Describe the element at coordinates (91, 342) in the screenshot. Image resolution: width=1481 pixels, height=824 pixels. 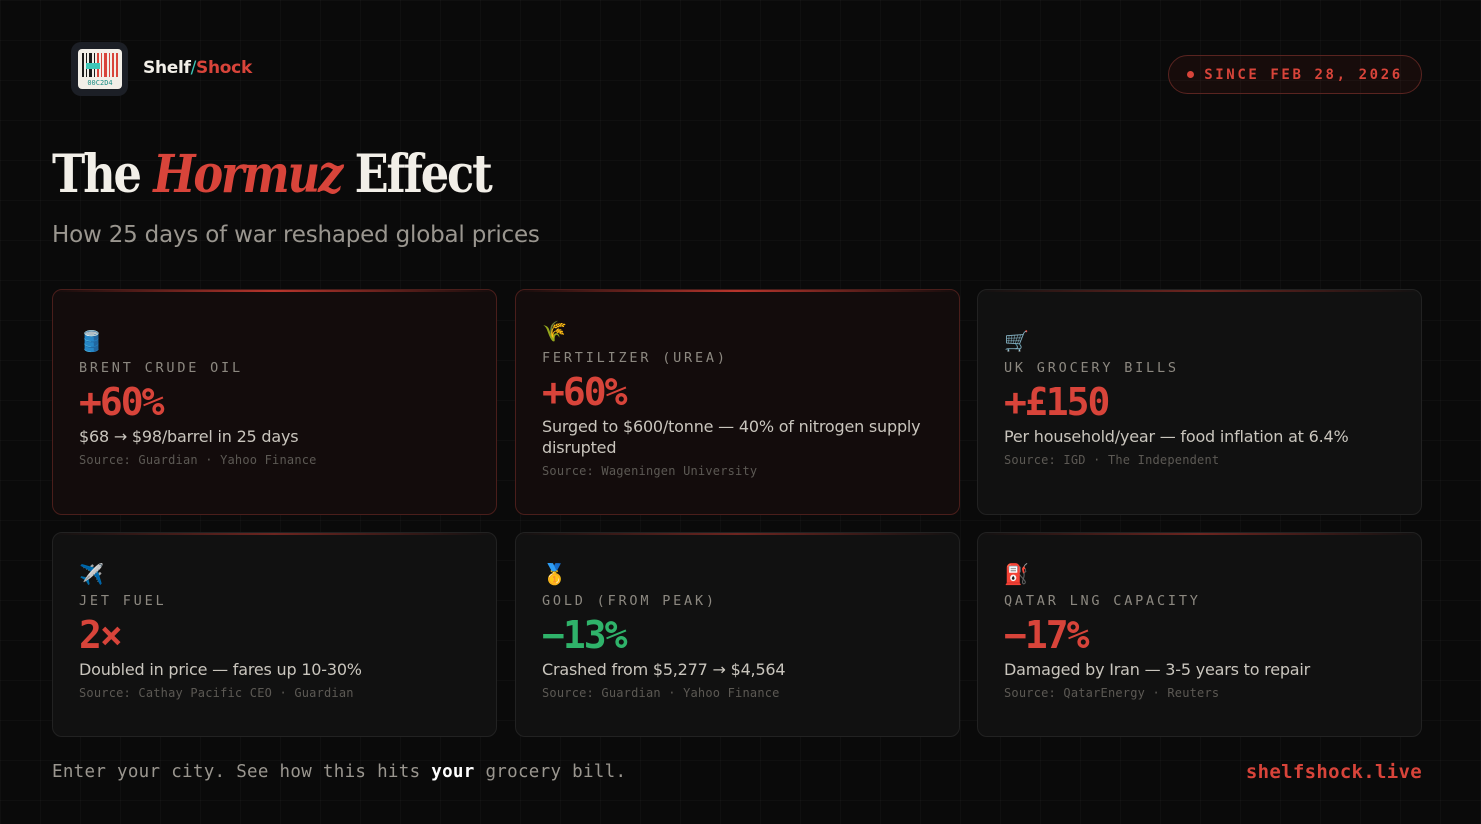
I see `oil-barrel-icon: 🛢️` at that location.